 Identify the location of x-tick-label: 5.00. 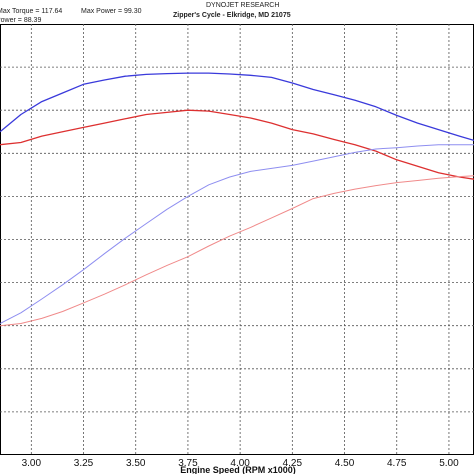
(449, 463).